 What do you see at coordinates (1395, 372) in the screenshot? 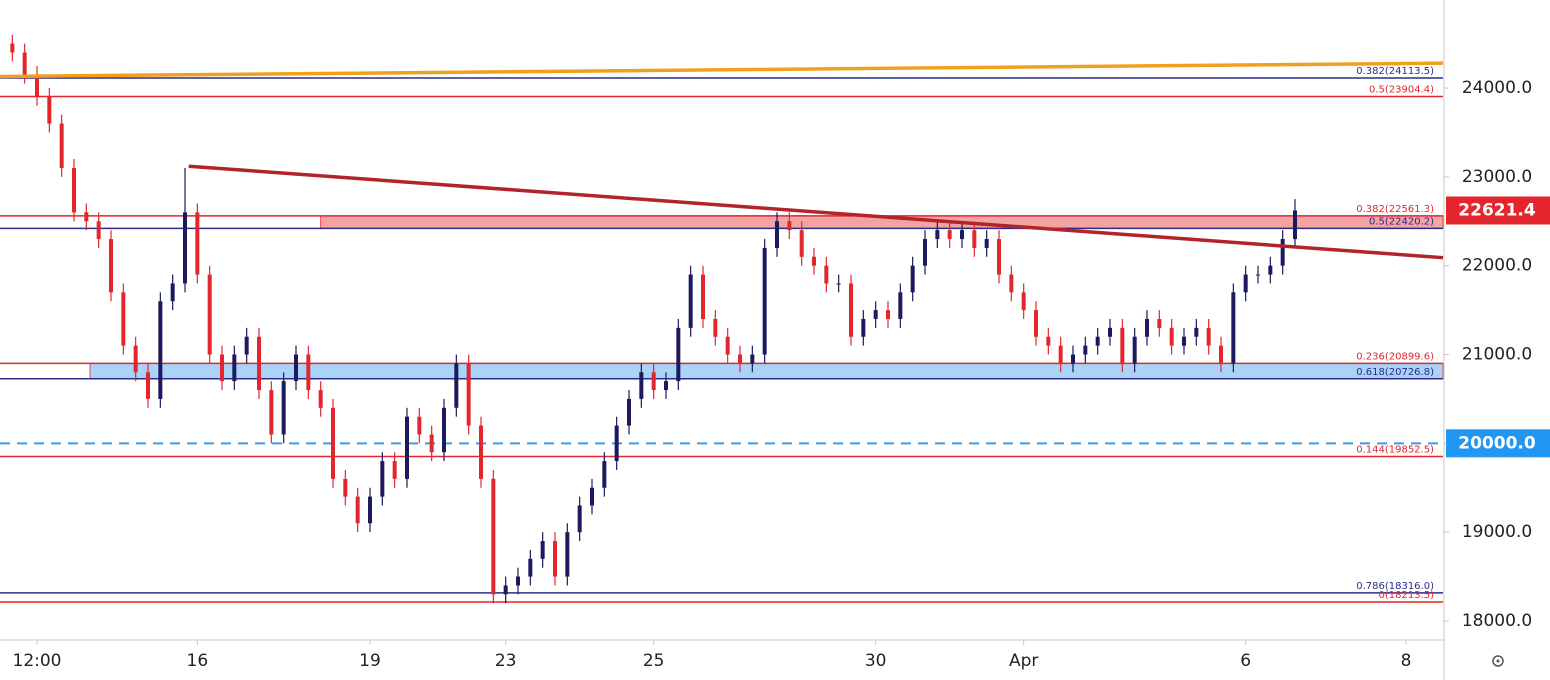
I see `fib-label: 0.618(20726.8)` at bounding box center [1395, 372].